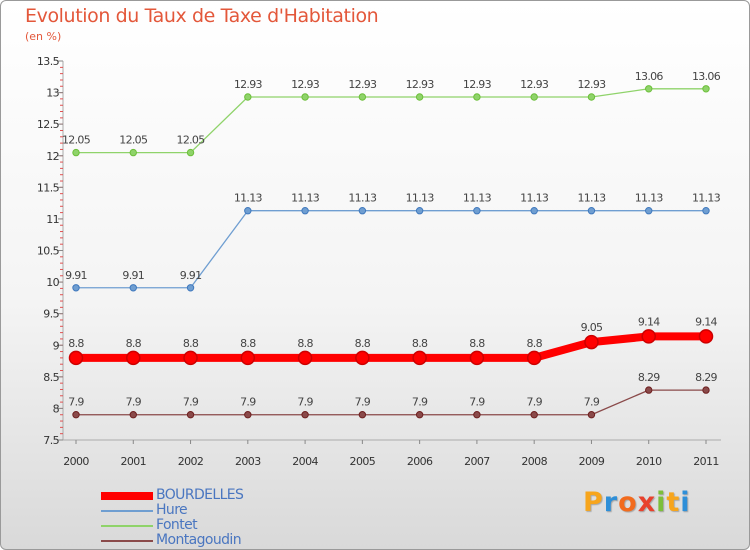 The width and height of the screenshot is (750, 550). Describe the element at coordinates (649, 461) in the screenshot. I see `x-tick-label: 2010` at that location.